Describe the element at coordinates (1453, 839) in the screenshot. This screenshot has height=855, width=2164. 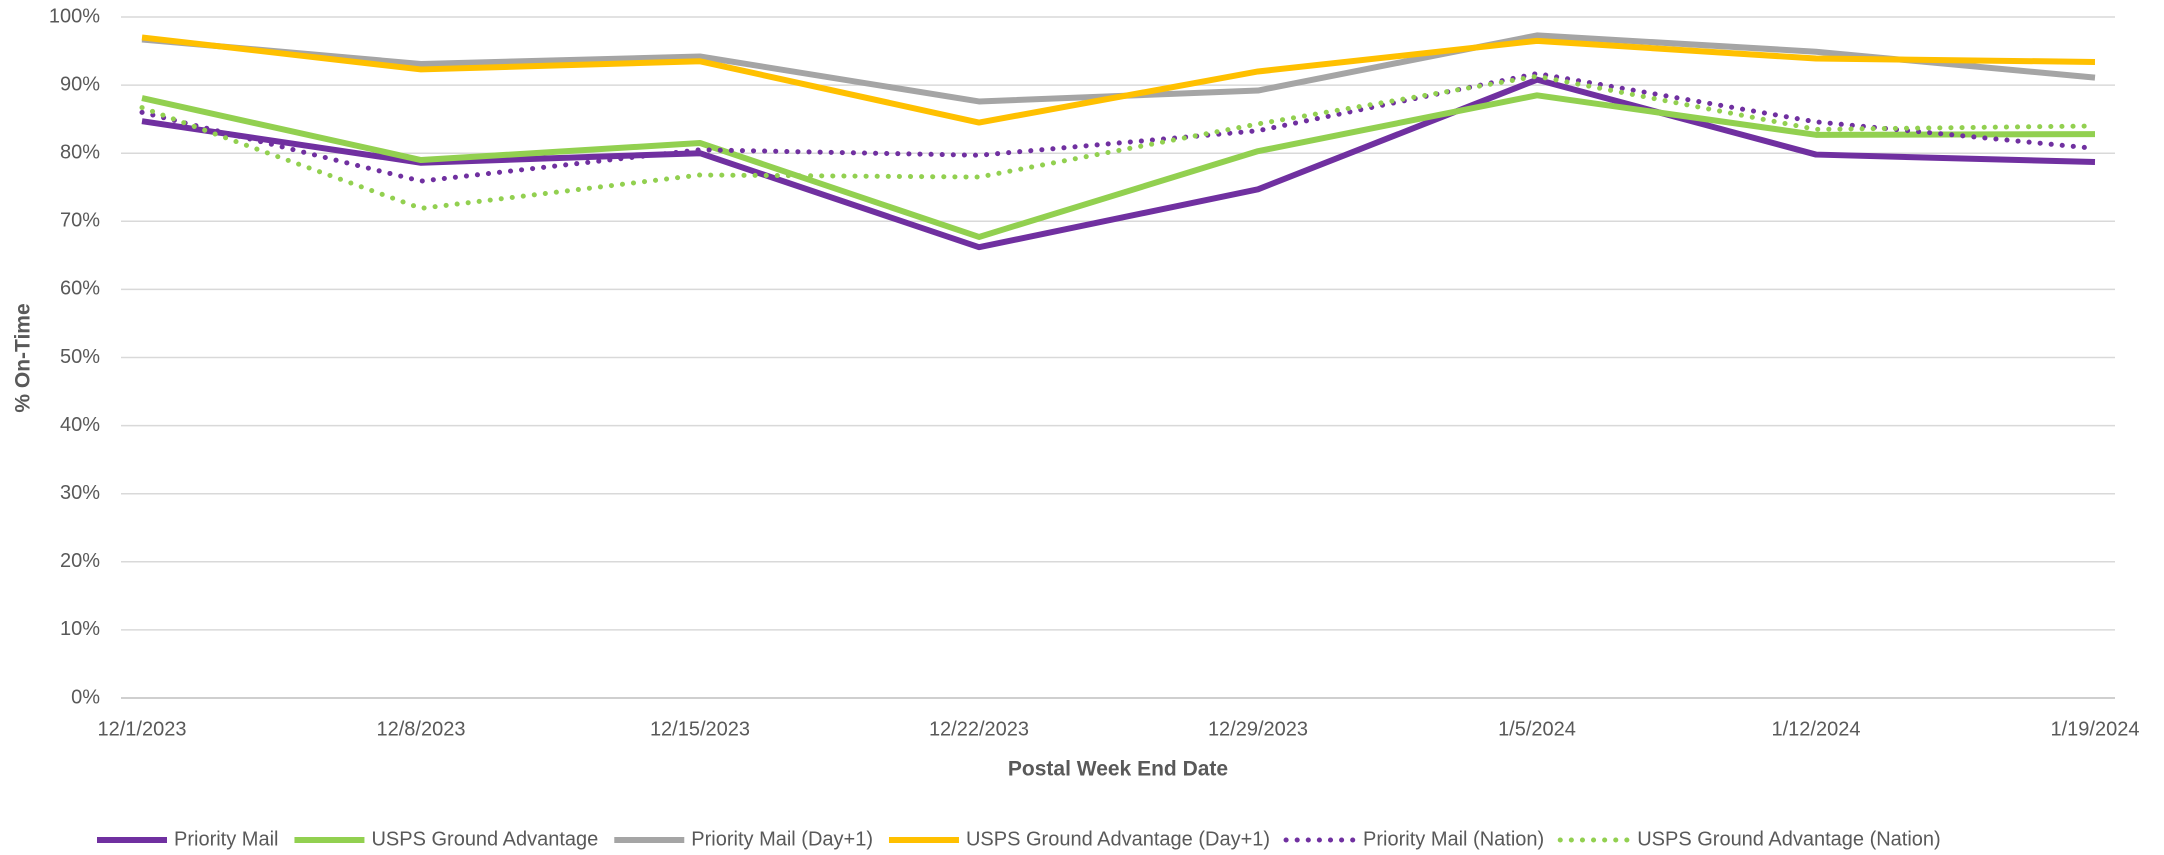
I see `legend-label: Priority Mail (Nation)` at that location.